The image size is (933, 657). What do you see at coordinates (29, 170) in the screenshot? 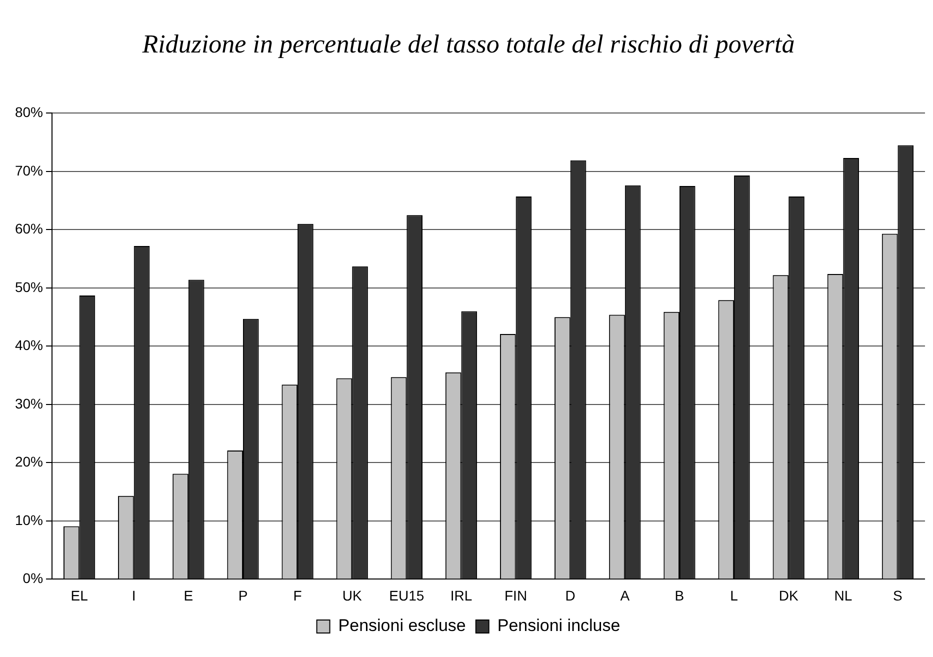
I see `y-tick-label: 70%` at bounding box center [29, 170].